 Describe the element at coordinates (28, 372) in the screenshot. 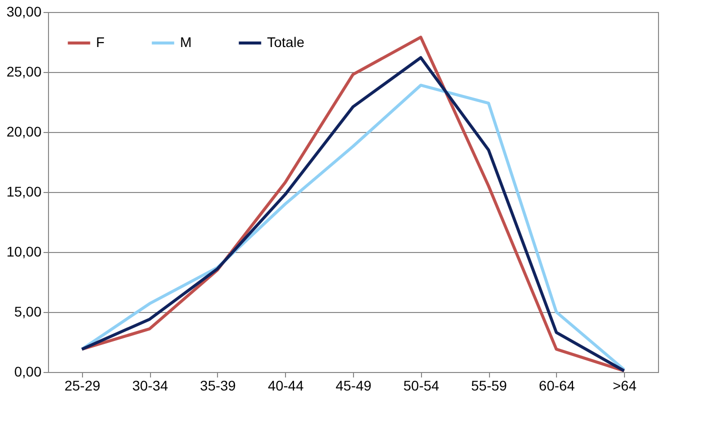

I see `y-tick-label: 0,00` at that location.